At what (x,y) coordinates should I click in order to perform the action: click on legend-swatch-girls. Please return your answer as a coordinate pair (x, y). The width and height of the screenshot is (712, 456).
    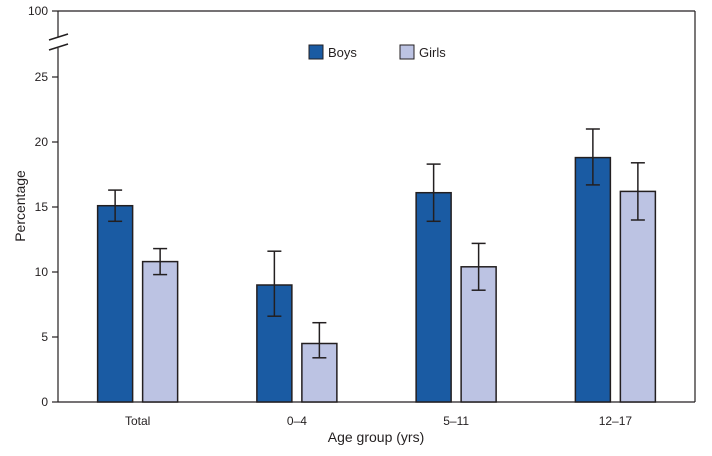
    Looking at the image, I should click on (407, 52).